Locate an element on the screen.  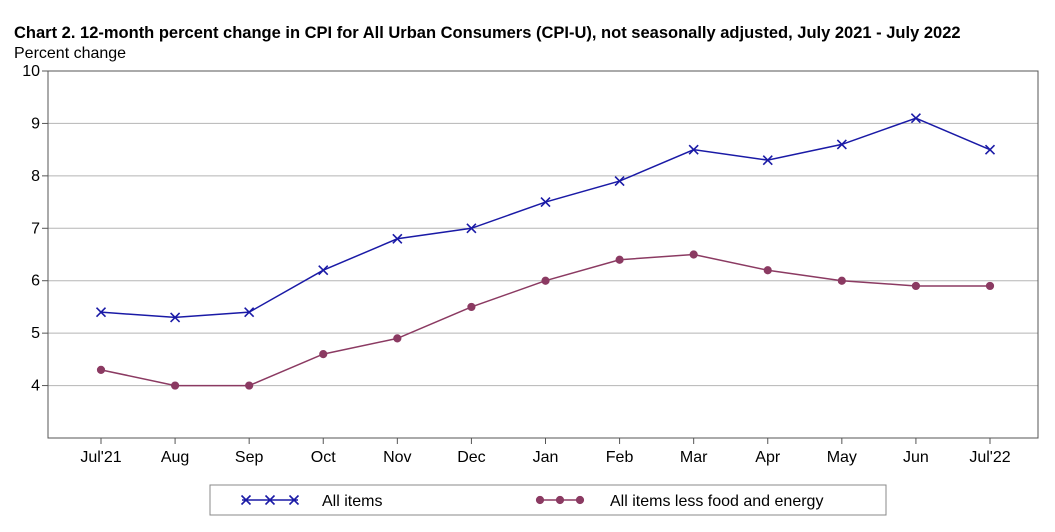
legend-entries: All items All items less food and energy is located at coordinates (531, 501).